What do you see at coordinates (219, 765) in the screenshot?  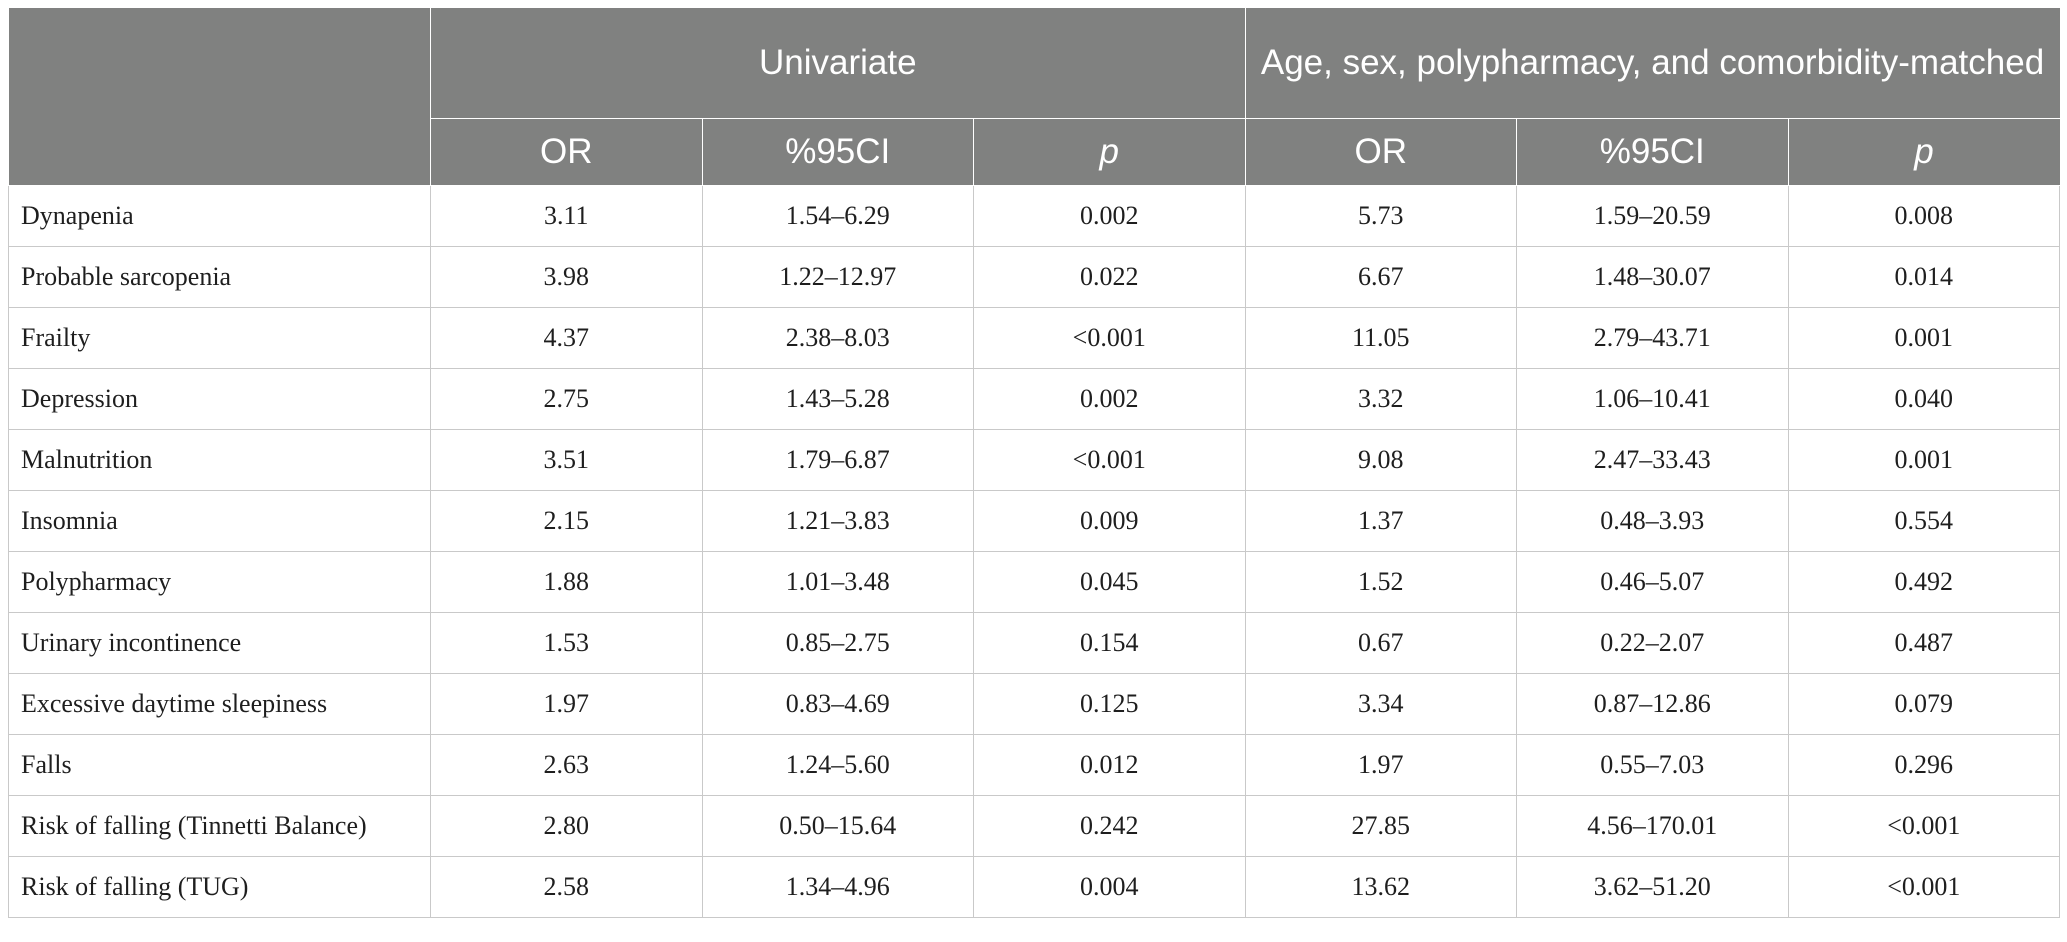 I see `row-label: Falls` at bounding box center [219, 765].